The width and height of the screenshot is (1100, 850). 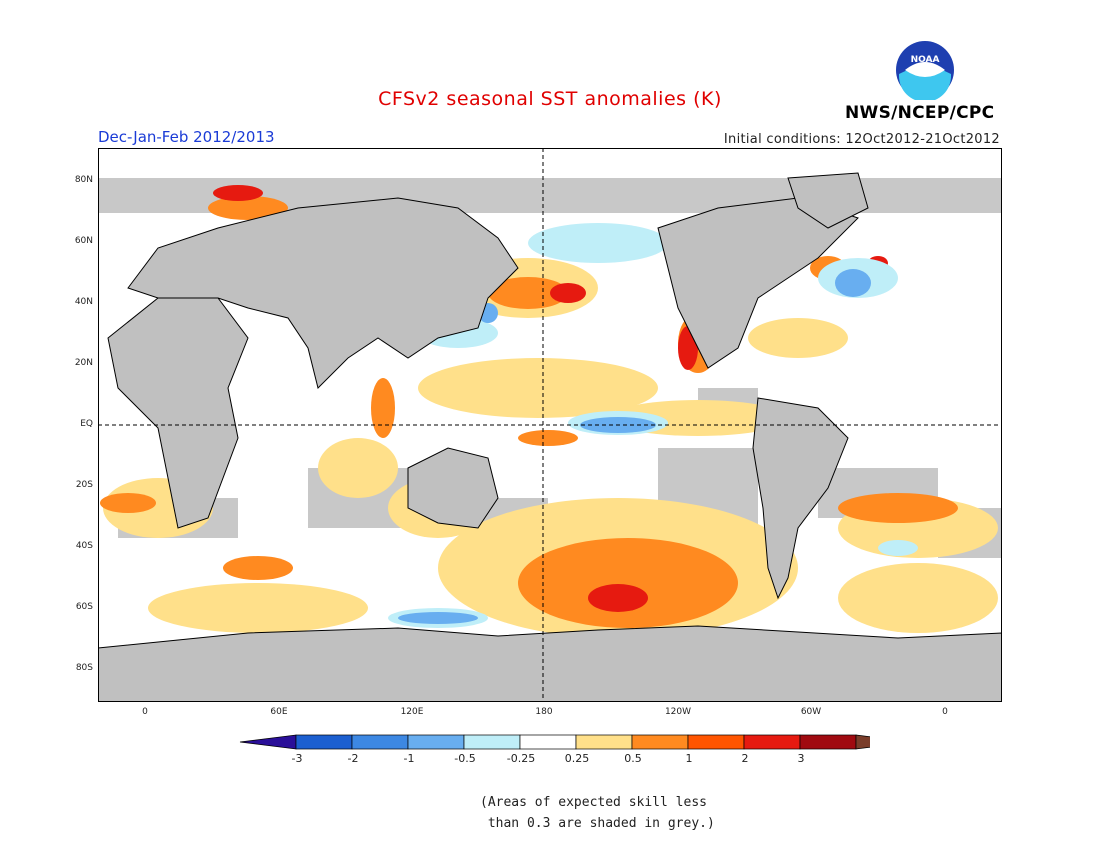 I want to click on colorbar-label: 3, so click(x=801, y=758).